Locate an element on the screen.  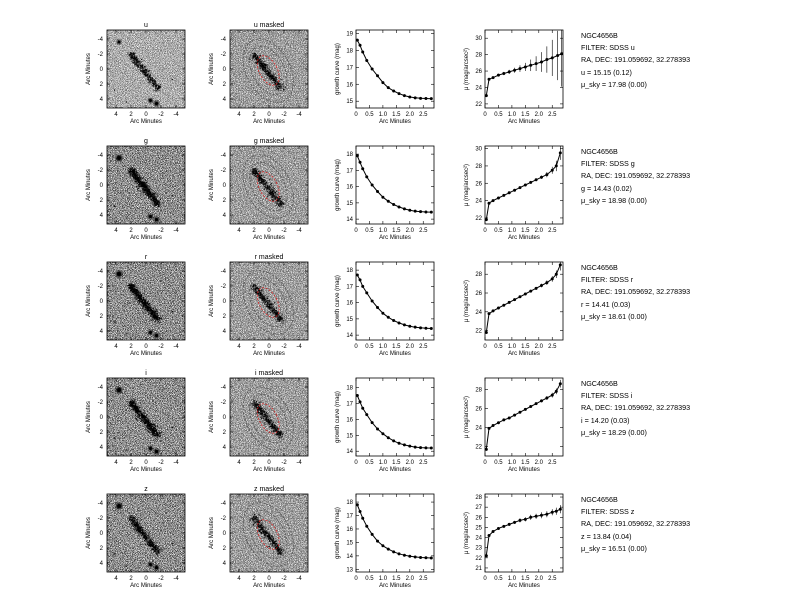
band-image-panel: 4 2 0 -2 -4 -4 -2 0 2 4 Arc Minutes Arc Minutes u is located at coordinates (136, 73).